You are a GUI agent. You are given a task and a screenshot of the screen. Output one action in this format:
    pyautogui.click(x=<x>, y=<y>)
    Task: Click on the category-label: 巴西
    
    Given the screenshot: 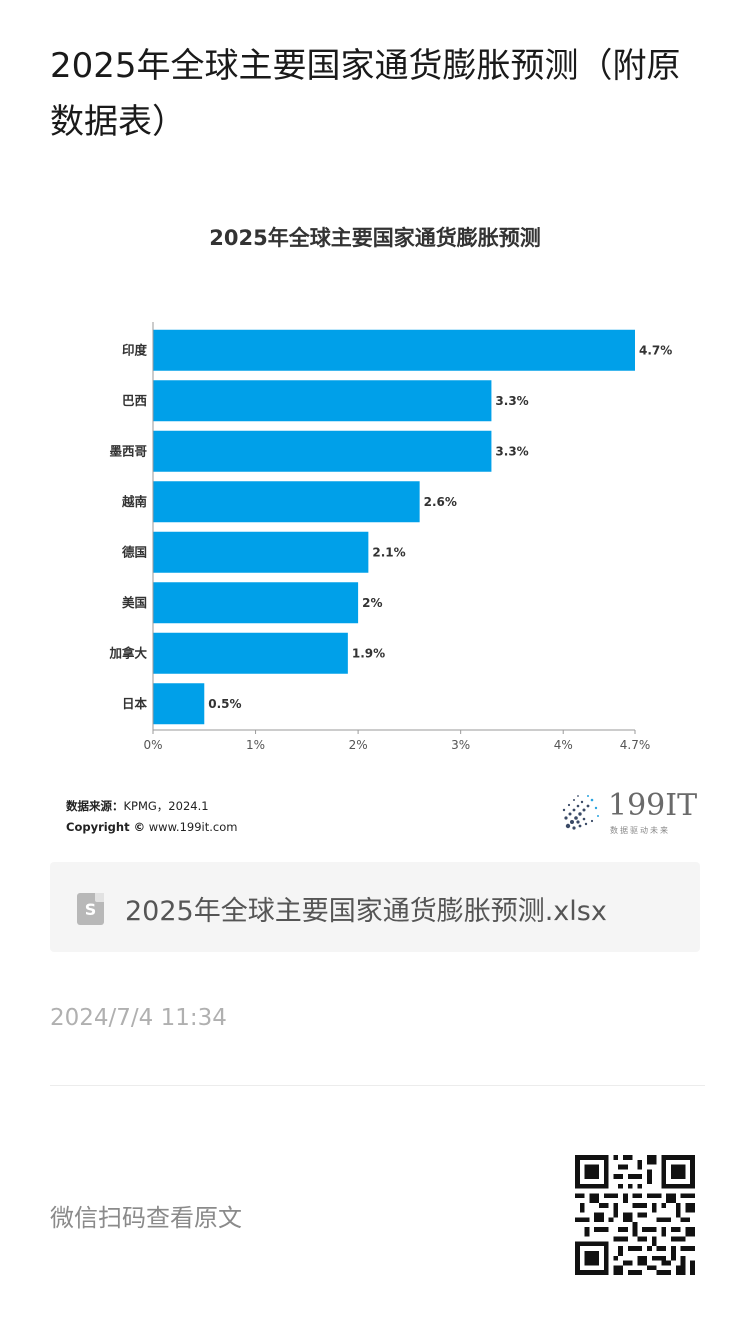 What is the action you would take?
    pyautogui.click(x=134, y=400)
    